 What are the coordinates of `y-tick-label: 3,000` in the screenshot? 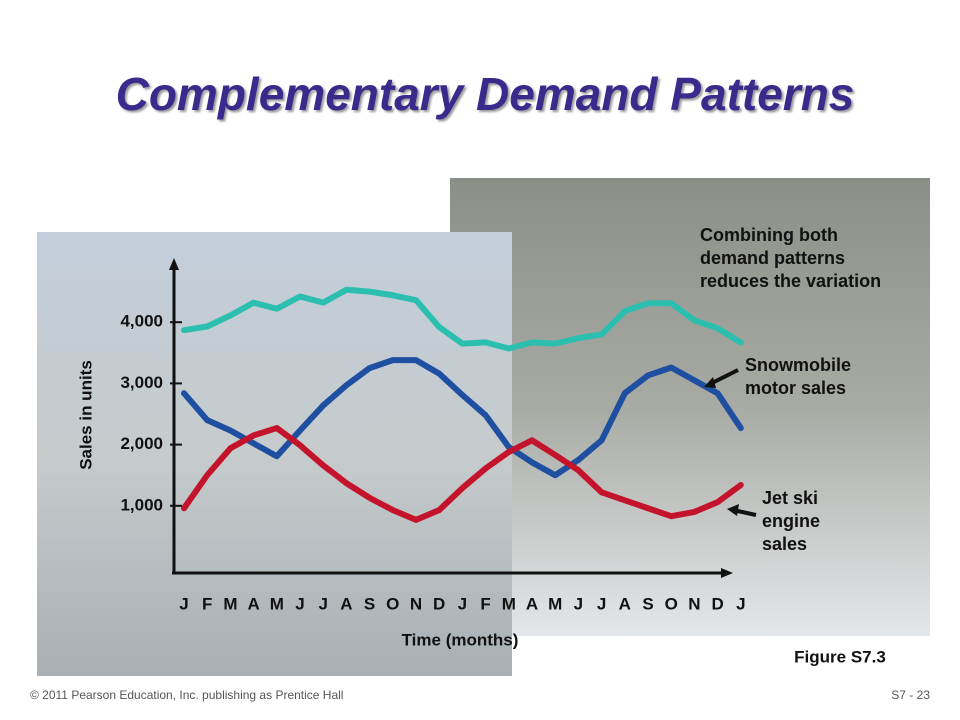 It's located at (141, 382).